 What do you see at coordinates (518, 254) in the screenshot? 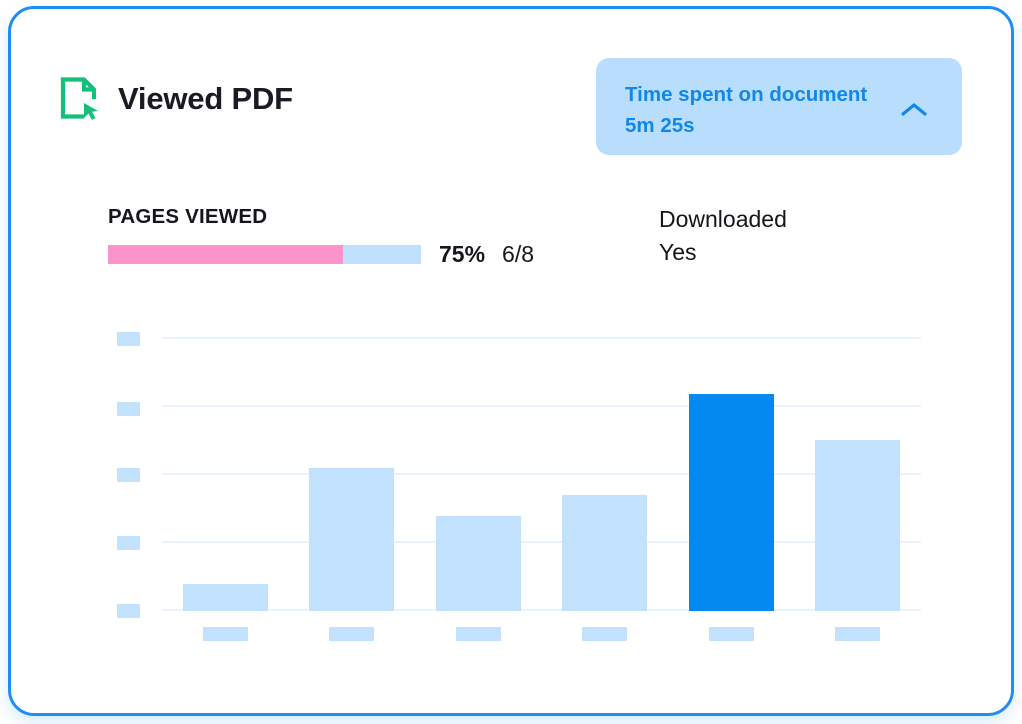
I see `progress-fraction-text: 6/8` at bounding box center [518, 254].